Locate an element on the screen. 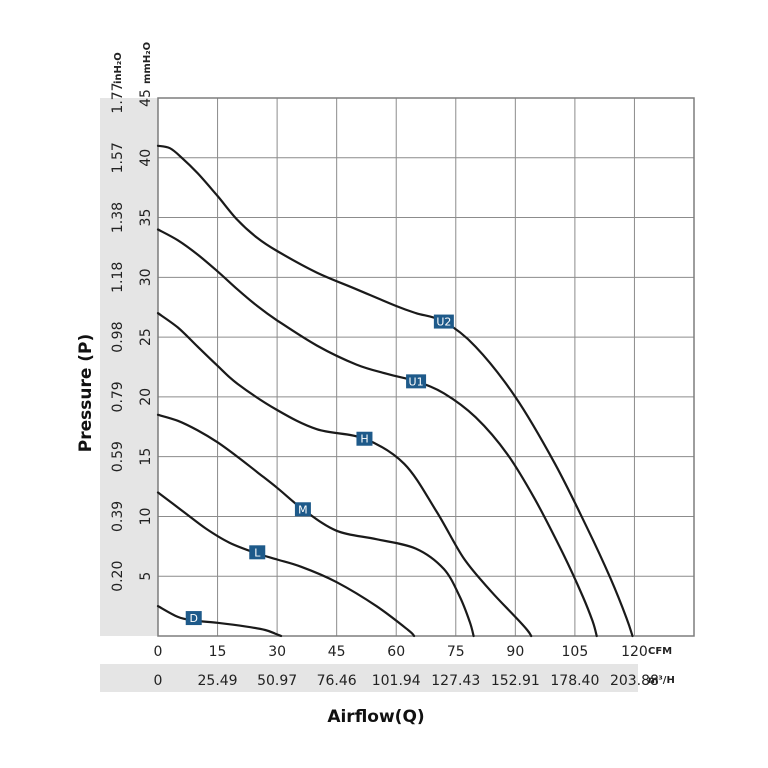 The height and width of the screenshot is (768, 768). x-tick-label: 120 is located at coordinates (634, 652).